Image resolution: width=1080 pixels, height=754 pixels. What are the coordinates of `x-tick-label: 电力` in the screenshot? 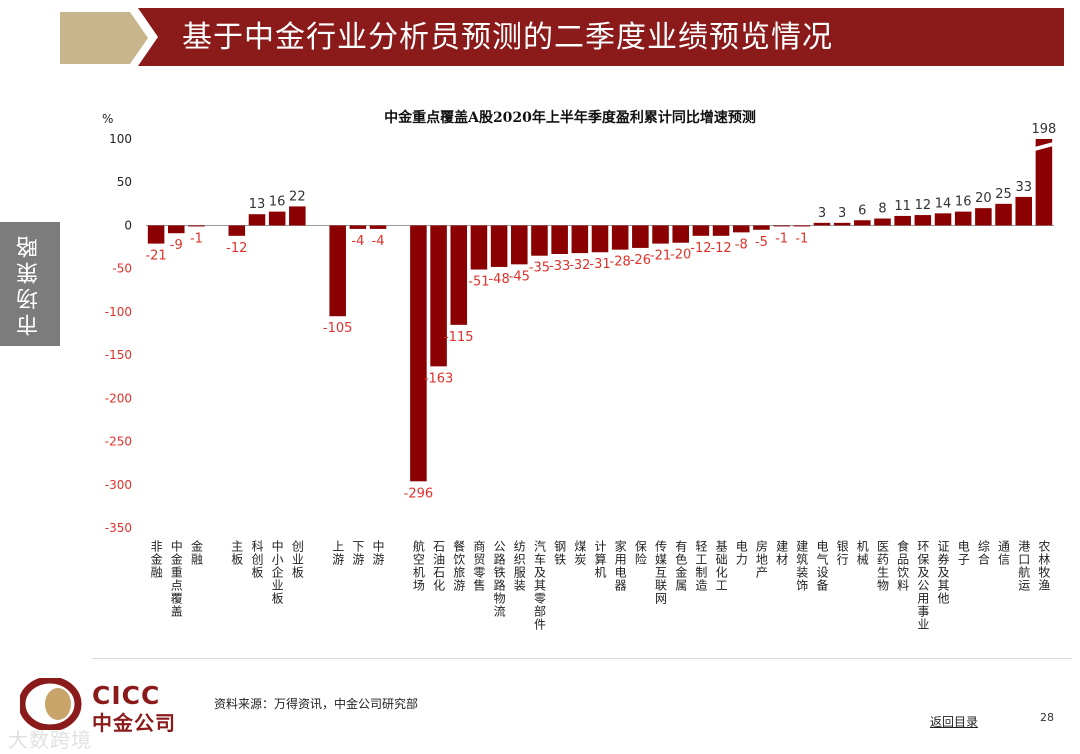 It's located at (741, 553).